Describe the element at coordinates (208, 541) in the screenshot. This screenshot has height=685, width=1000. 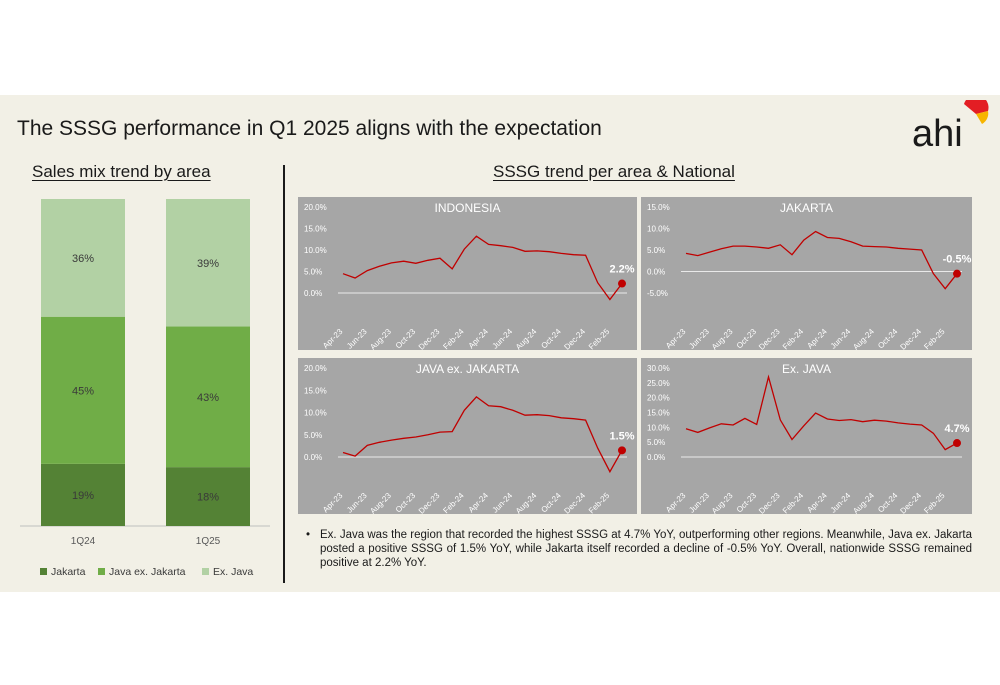
I see `x-tick-label: 1Q25` at that location.